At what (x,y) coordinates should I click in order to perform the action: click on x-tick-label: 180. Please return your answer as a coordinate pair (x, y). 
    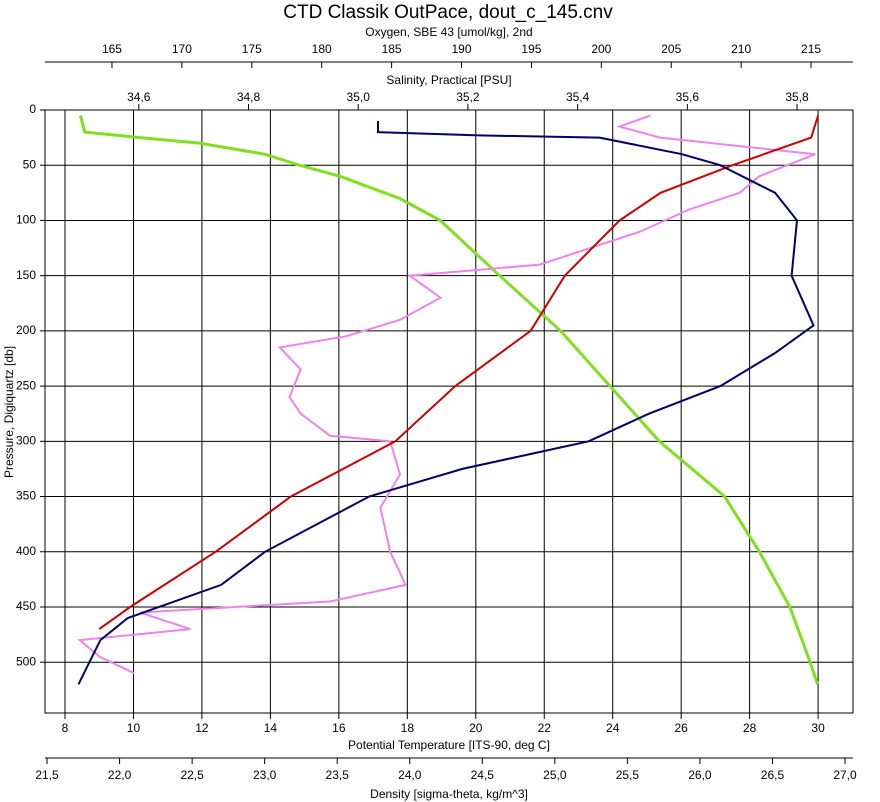
    Looking at the image, I should click on (322, 49).